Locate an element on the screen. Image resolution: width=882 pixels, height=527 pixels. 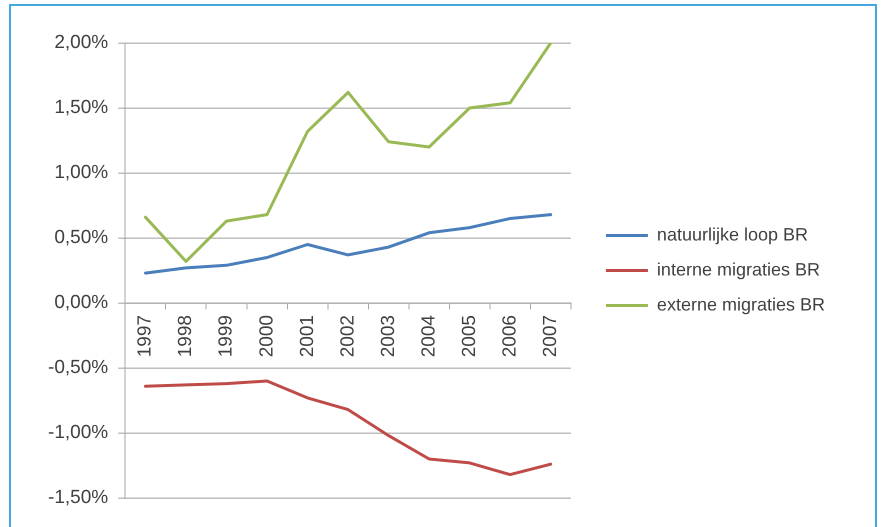
y-tick-label: 0,00% is located at coordinates (81, 303).